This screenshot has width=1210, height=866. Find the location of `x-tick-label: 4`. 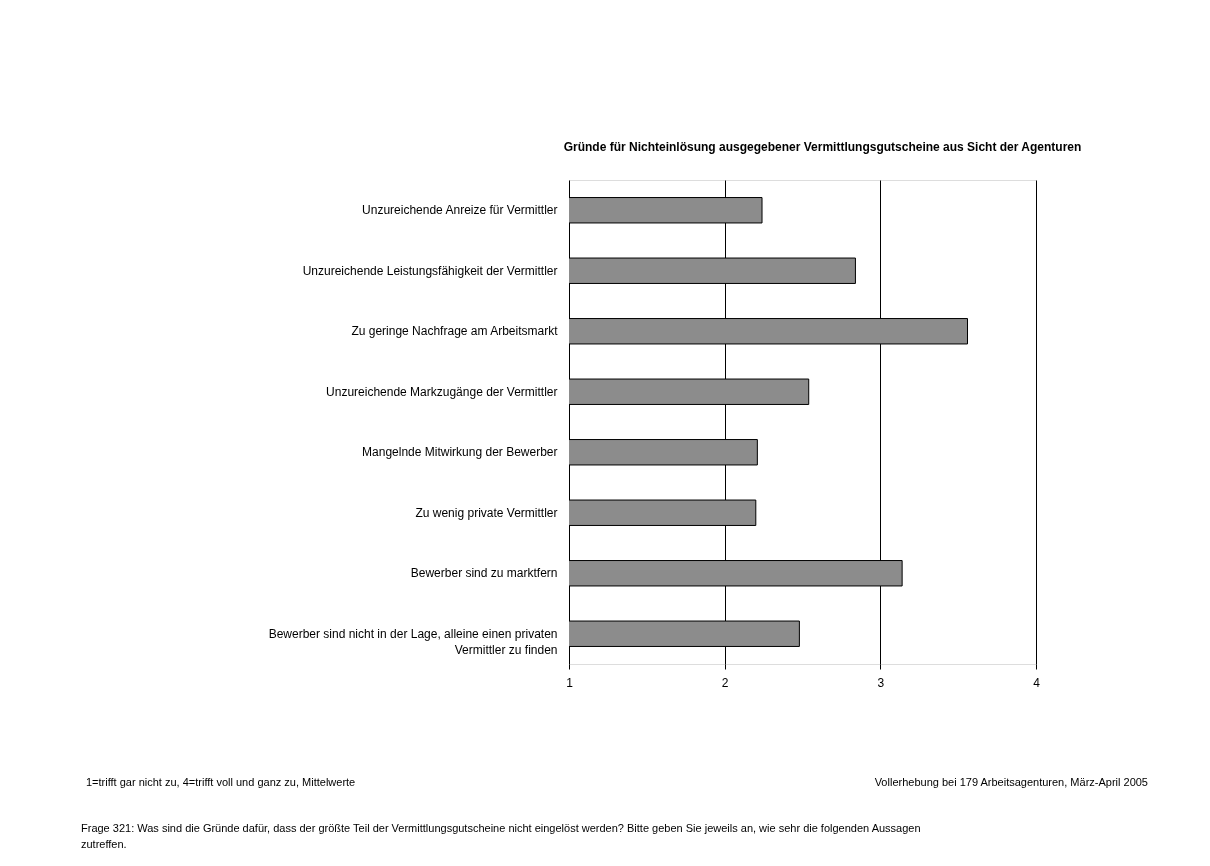

x-tick-label: 4 is located at coordinates (1037, 682).